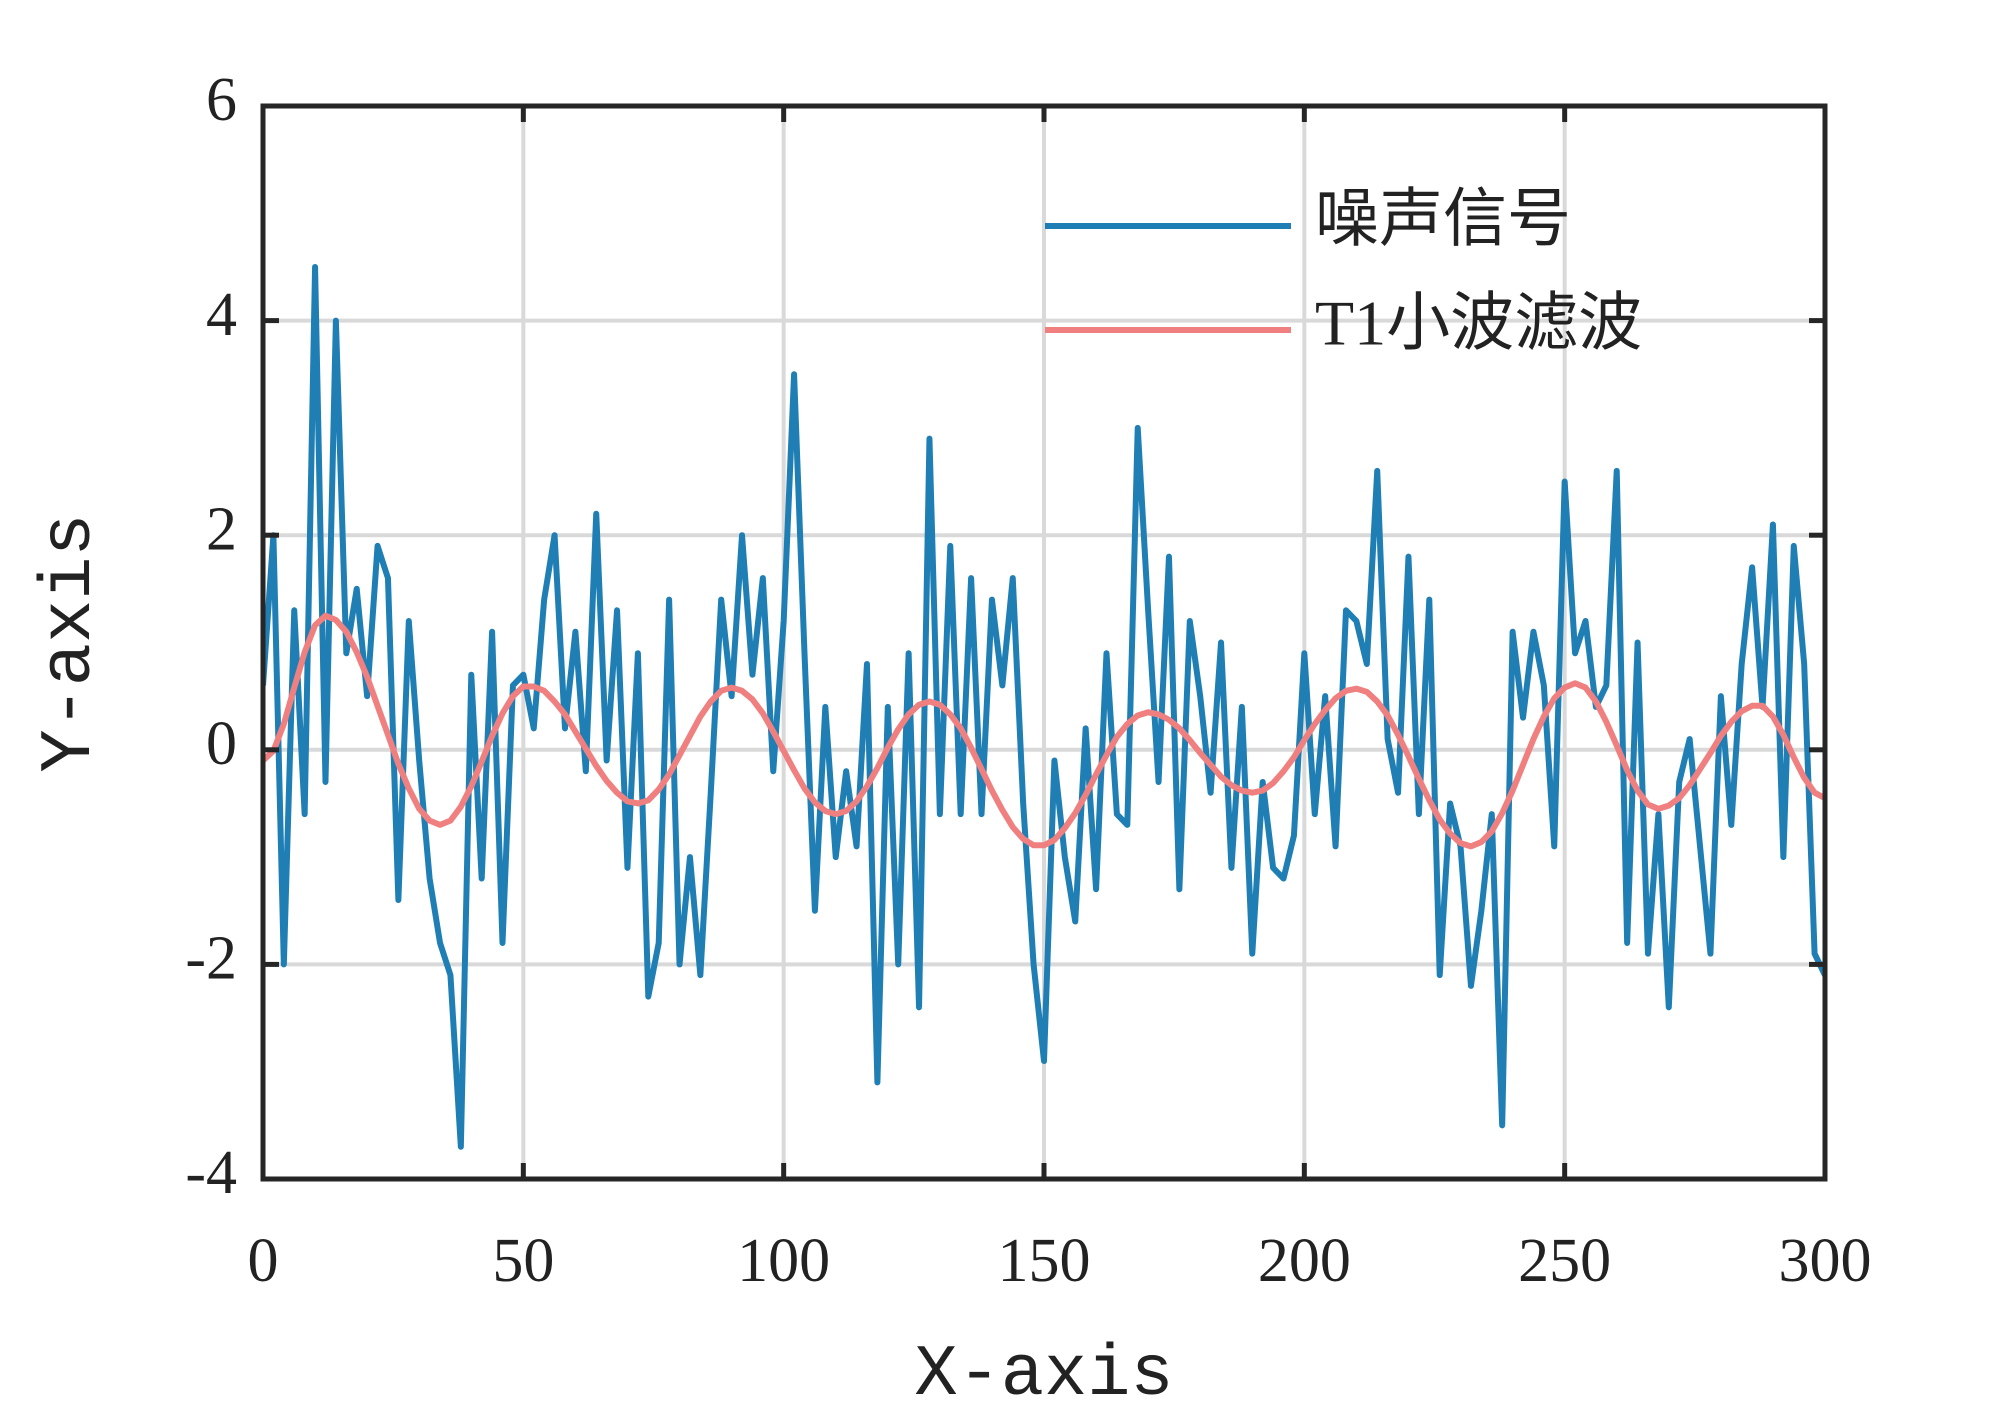 Image resolution: width=2008 pixels, height=1422 pixels. What do you see at coordinates (70, 642) in the screenshot?
I see `y-axis-label: Y-axis` at bounding box center [70, 642].